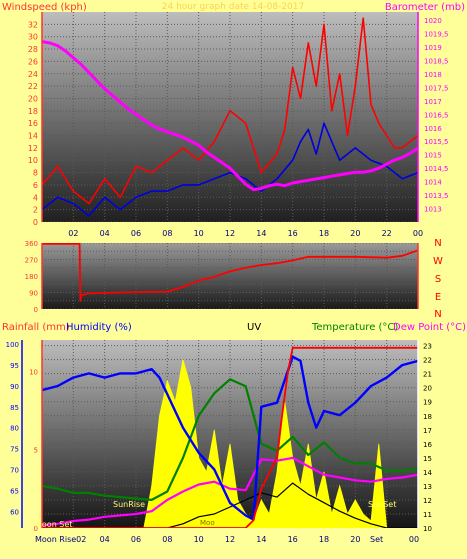 This screenshot has height=559, width=467. I want to click on uv-line, so click(230, 505).